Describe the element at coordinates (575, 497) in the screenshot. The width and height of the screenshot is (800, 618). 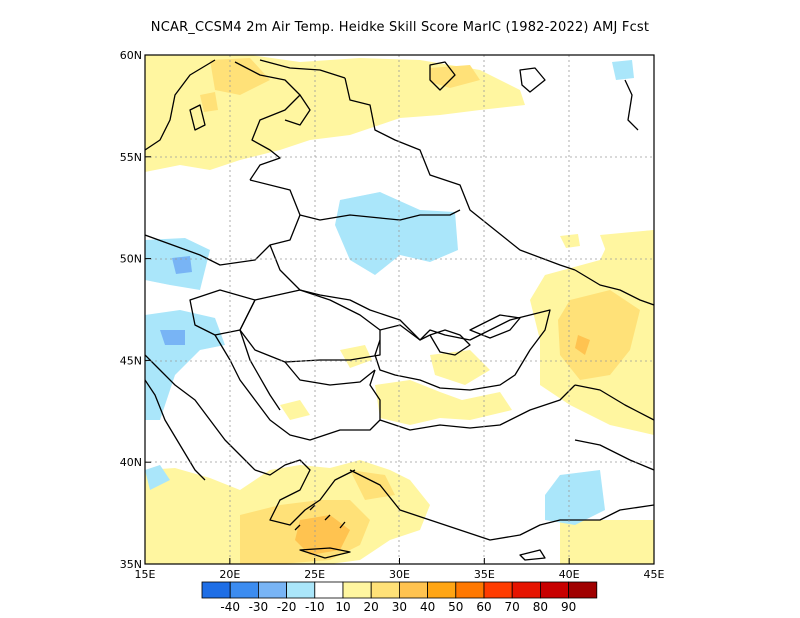
I see `negative-skill-area-southeast` at that location.